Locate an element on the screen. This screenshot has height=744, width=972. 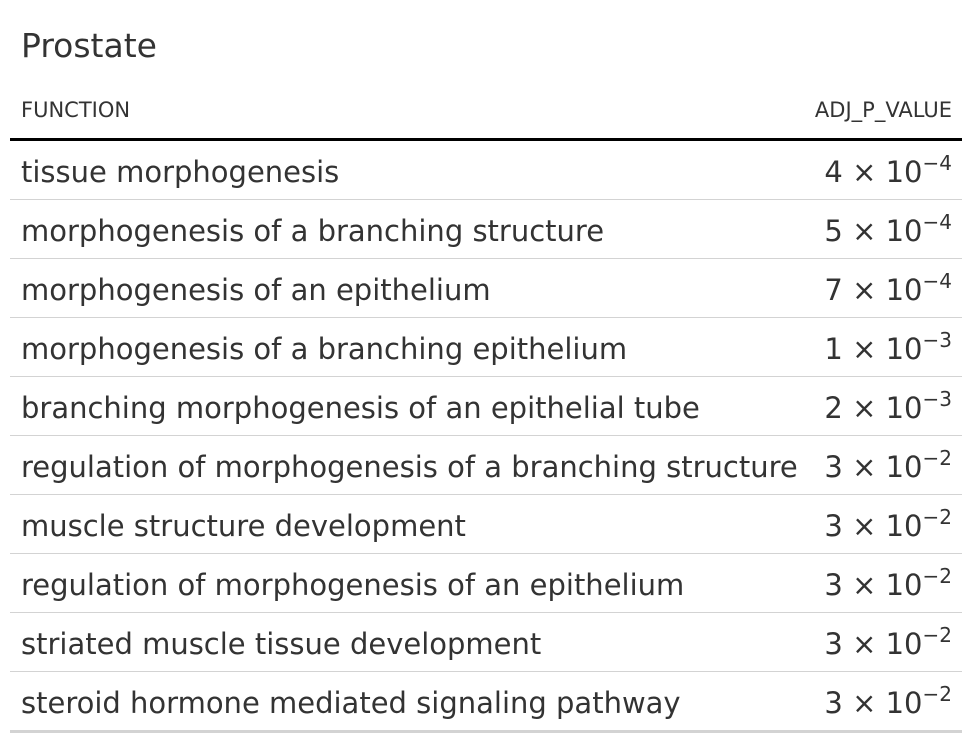
p-value-mantissa: 4 is located at coordinates (833, 172).